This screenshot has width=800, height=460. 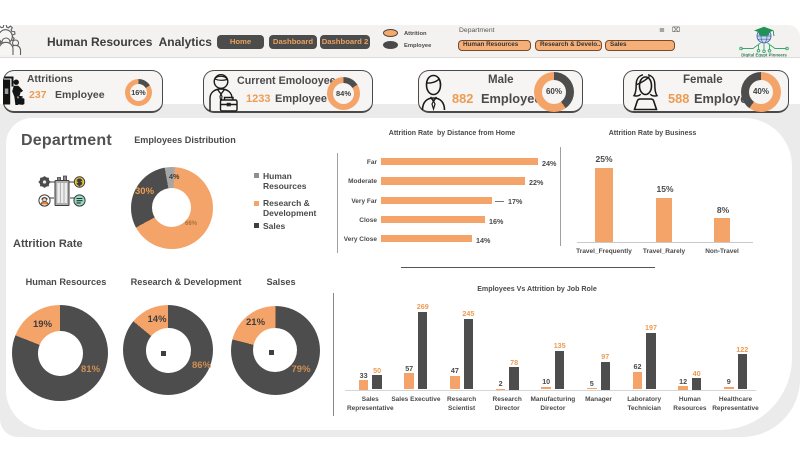 I want to click on svg-text: Digital Egypt Pioneers, so click(x=764, y=55).